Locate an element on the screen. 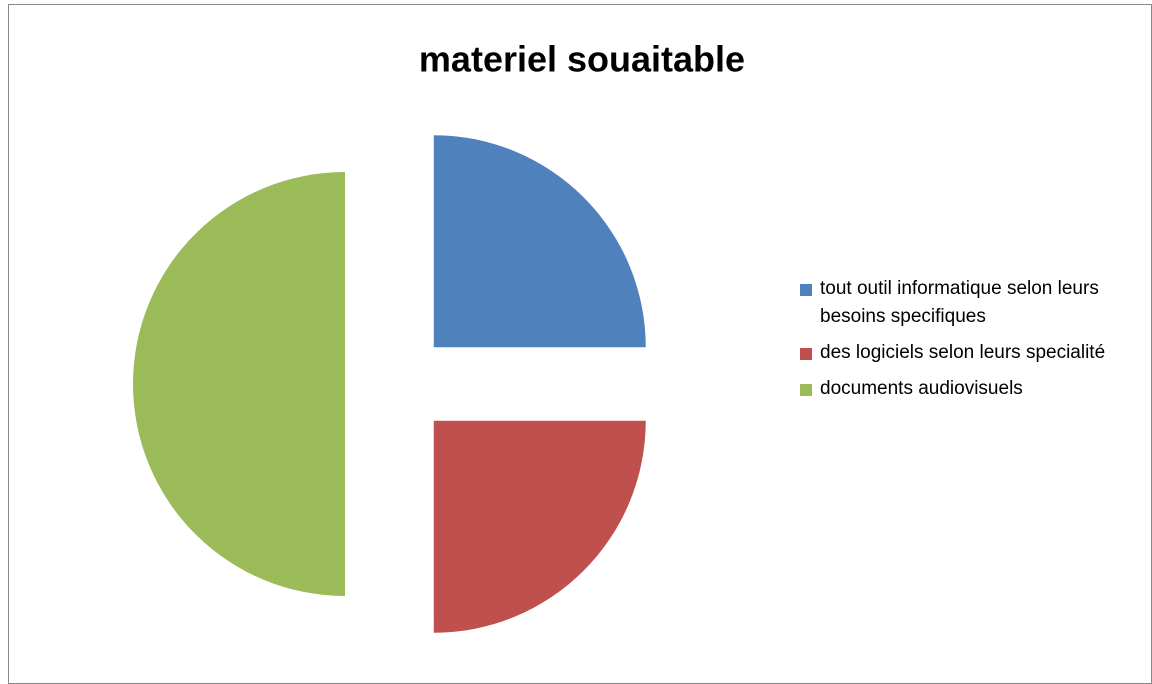 This screenshot has height=684, width=1152. legend-label: documents audiovisuels is located at coordinates (921, 388).